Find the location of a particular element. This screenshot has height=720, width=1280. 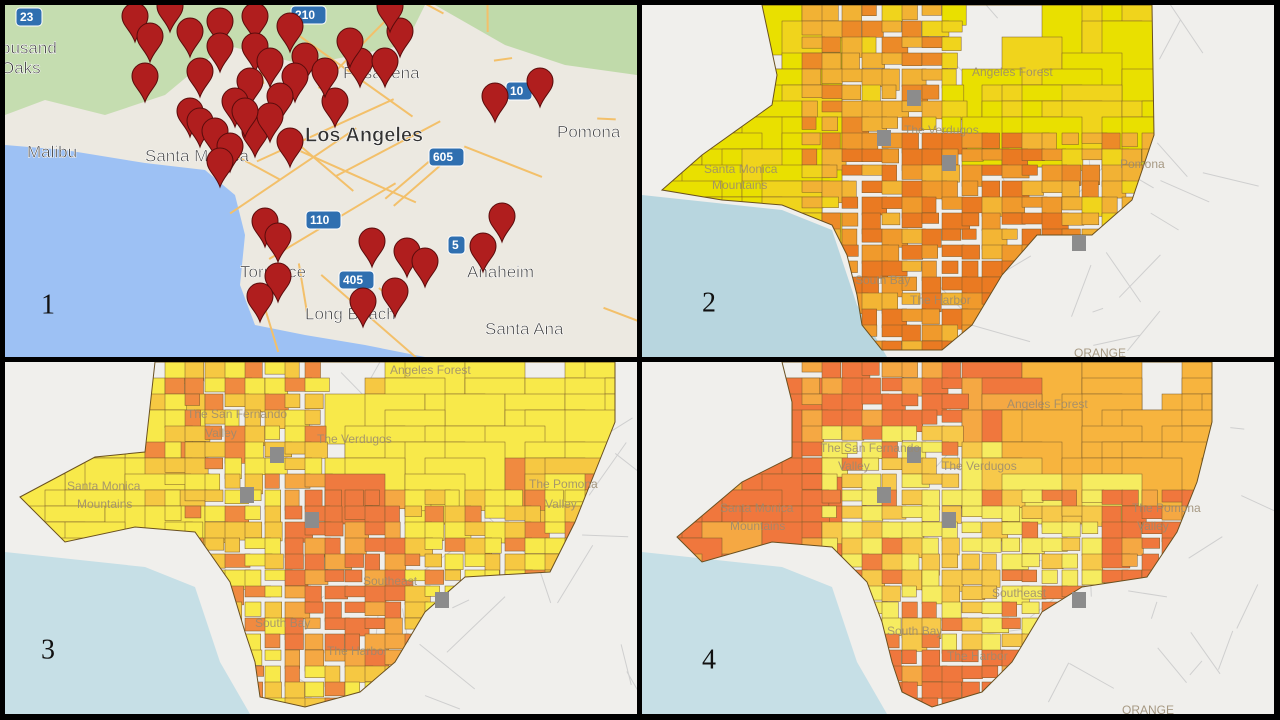

area-label: Pomona is located at coordinates (1142, 164).